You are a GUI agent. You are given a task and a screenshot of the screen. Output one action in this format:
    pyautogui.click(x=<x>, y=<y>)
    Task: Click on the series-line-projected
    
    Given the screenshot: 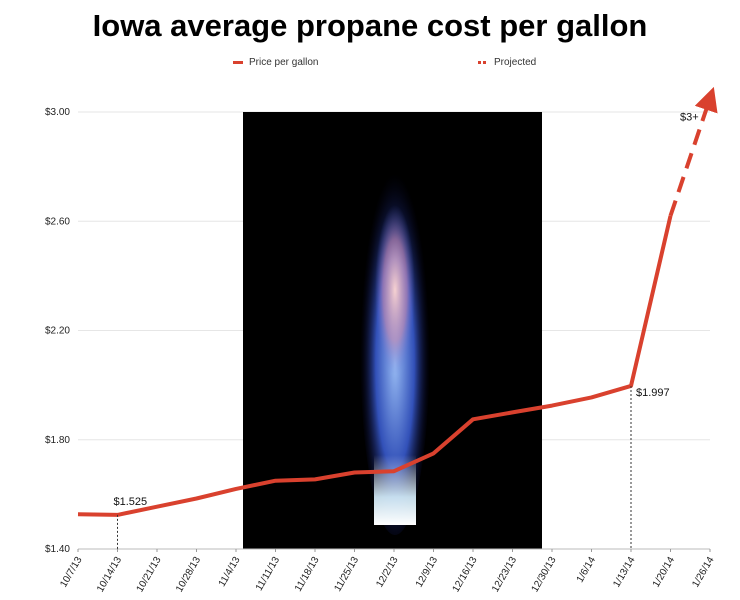 What is the action you would take?
    pyautogui.click(x=693, y=151)
    